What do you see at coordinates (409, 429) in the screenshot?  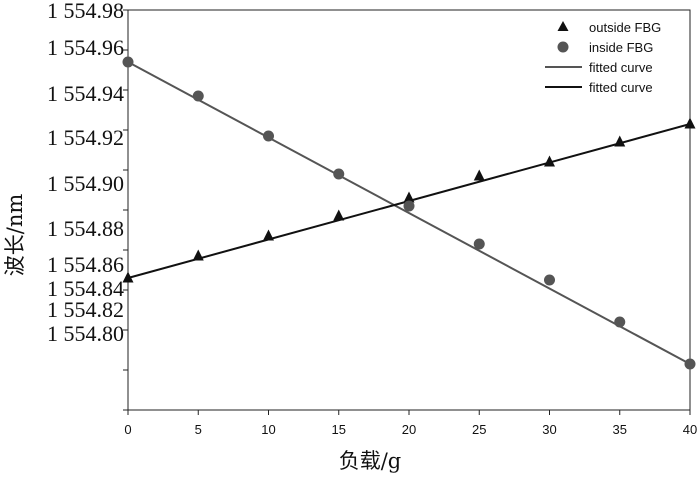 I see `x-tick-label: 20` at bounding box center [409, 429].